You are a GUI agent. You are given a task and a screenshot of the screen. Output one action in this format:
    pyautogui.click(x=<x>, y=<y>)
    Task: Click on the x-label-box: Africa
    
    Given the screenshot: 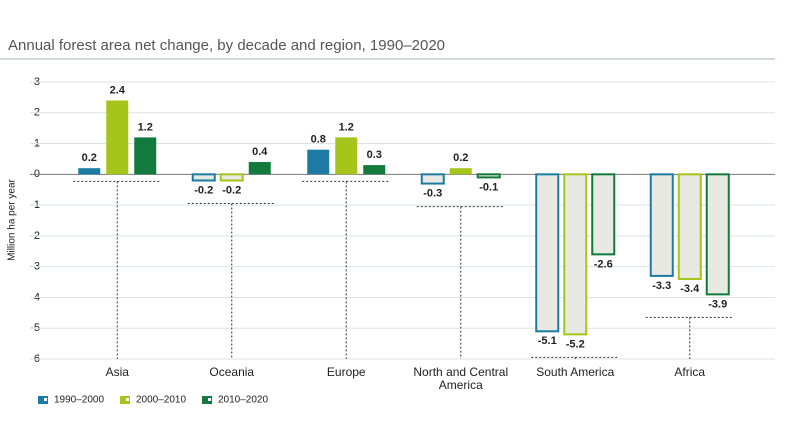 What is the action you would take?
    pyautogui.click(x=690, y=372)
    